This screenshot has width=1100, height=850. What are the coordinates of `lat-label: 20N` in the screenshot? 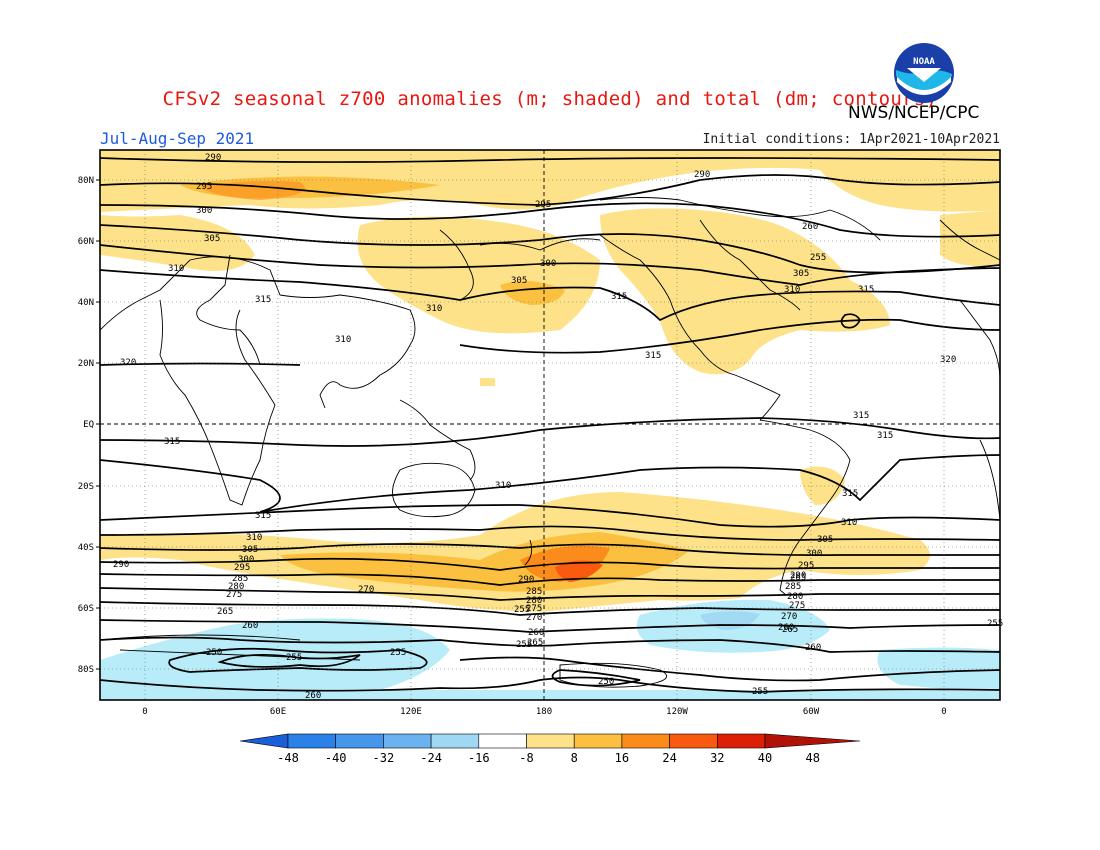 It's located at (86, 364).